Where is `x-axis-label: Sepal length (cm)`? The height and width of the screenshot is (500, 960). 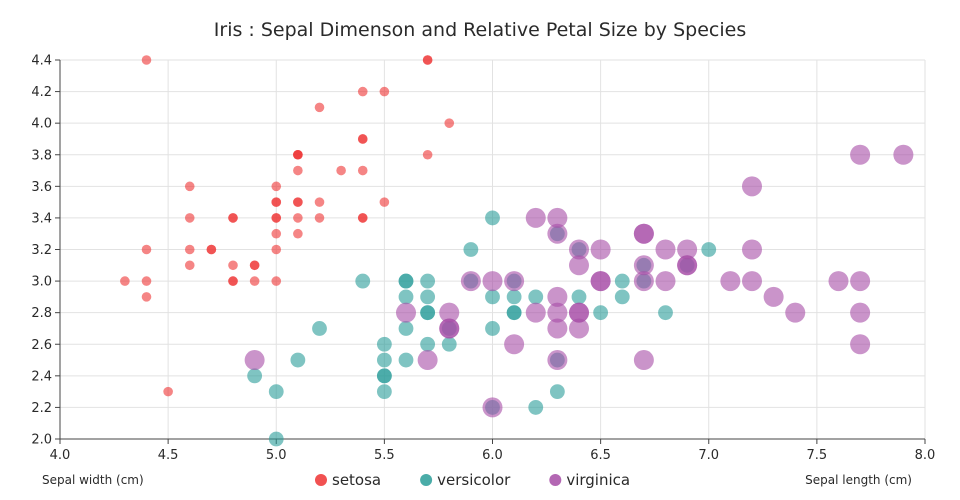
x-axis-label: Sepal length (cm) is located at coordinates (858, 480).